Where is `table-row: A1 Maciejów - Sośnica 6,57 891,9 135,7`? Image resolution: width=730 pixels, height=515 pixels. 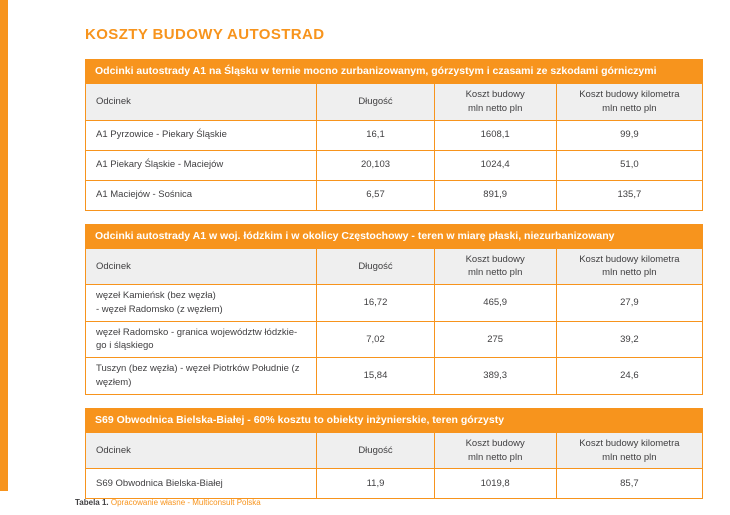 table-row: A1 Maciejów - Sośnica 6,57 891,9 135,7 is located at coordinates (394, 195).